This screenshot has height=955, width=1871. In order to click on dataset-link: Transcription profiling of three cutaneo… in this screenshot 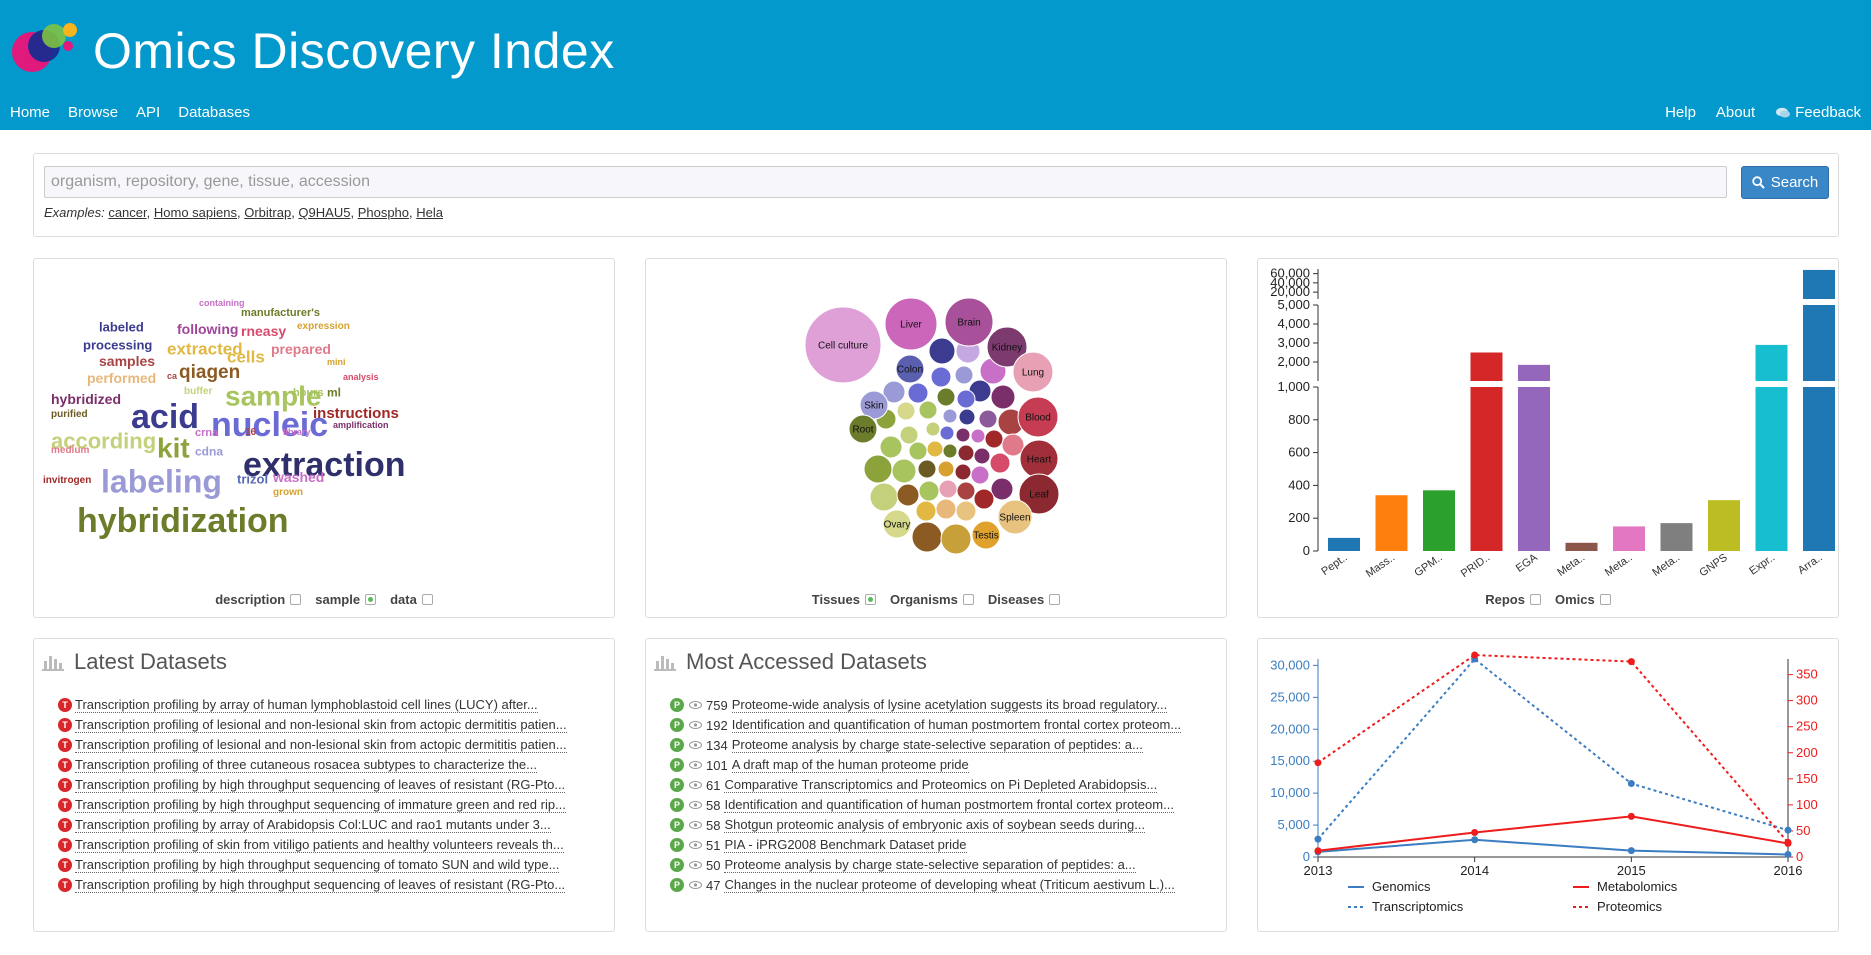, I will do `click(306, 765)`.